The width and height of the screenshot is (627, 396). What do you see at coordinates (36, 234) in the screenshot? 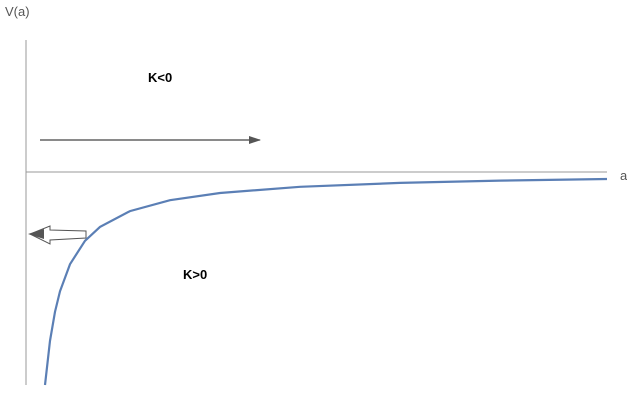
I see `arrow-left-head` at bounding box center [36, 234].